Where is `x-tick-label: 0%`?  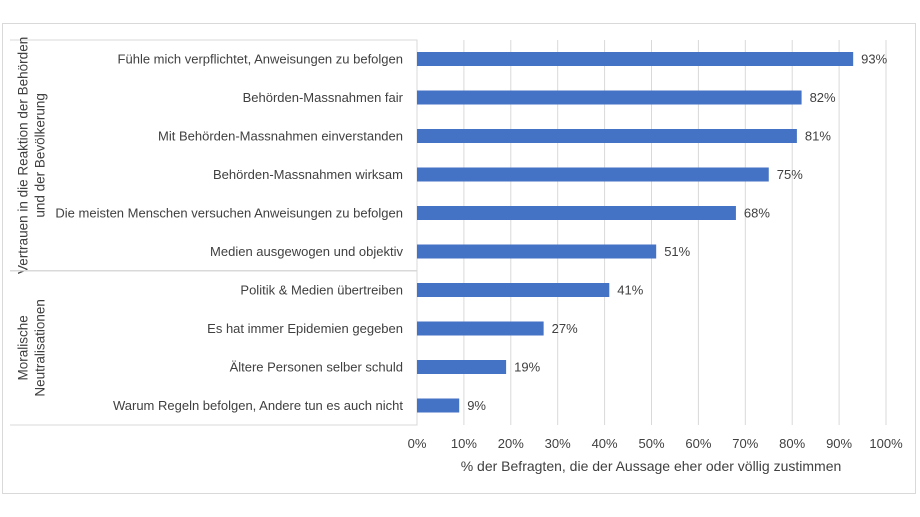 x-tick-label: 0% is located at coordinates (417, 443).